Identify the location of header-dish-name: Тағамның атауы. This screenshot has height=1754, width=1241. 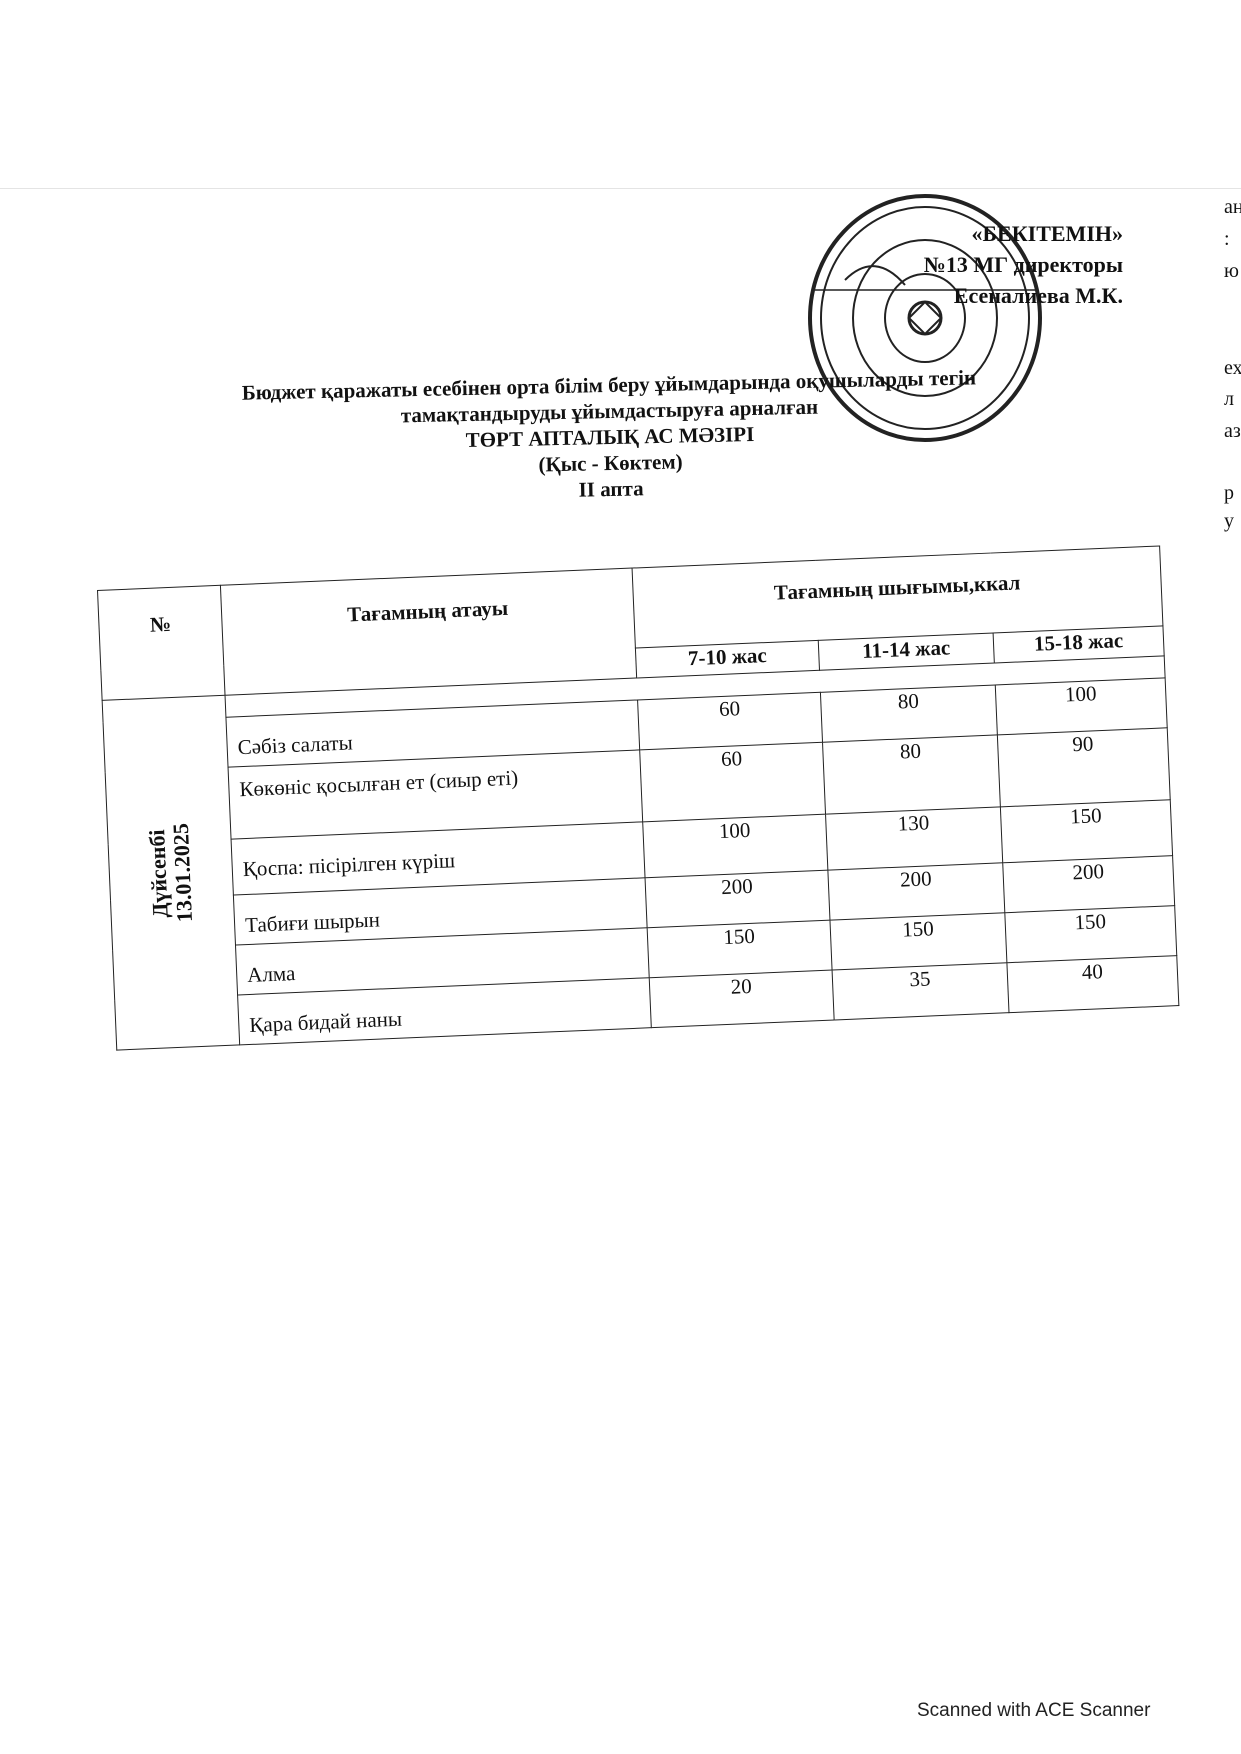
(428, 632).